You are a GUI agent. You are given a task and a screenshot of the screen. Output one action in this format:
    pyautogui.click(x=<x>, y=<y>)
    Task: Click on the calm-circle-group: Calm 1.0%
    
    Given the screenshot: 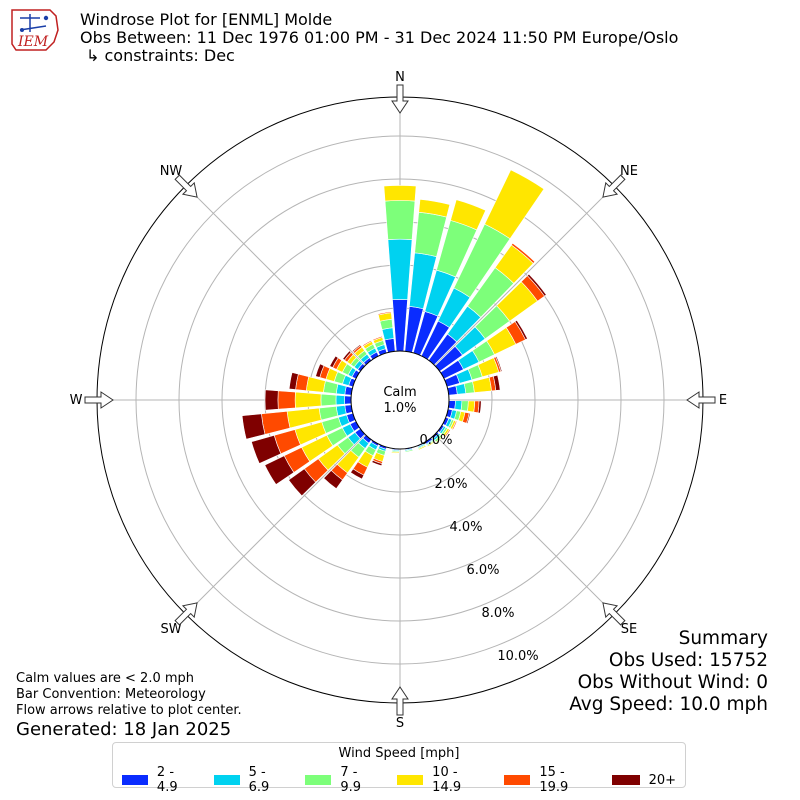 What is the action you would take?
    pyautogui.click(x=400, y=400)
    